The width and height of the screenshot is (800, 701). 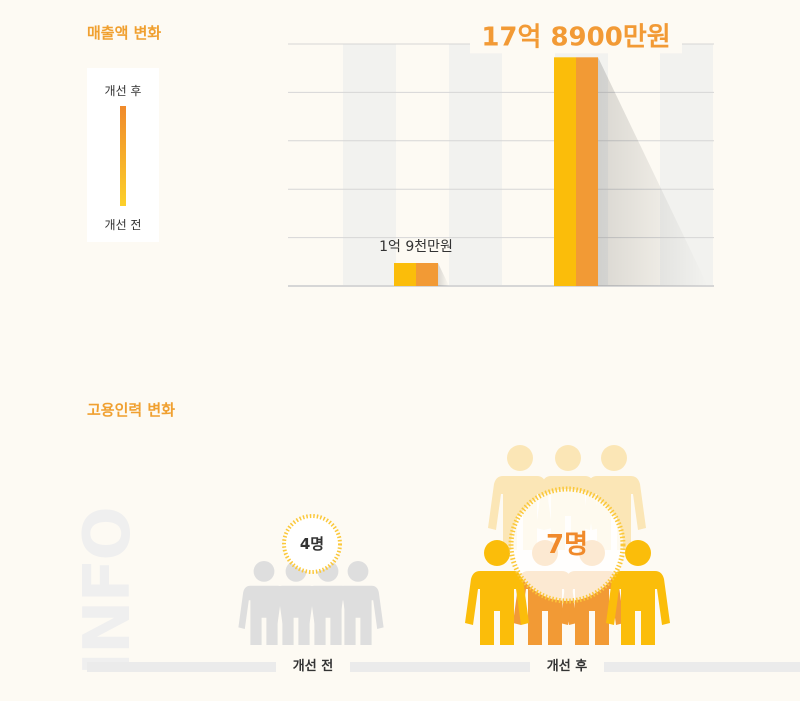 What do you see at coordinates (264, 603) in the screenshot?
I see `person-icon` at bounding box center [264, 603].